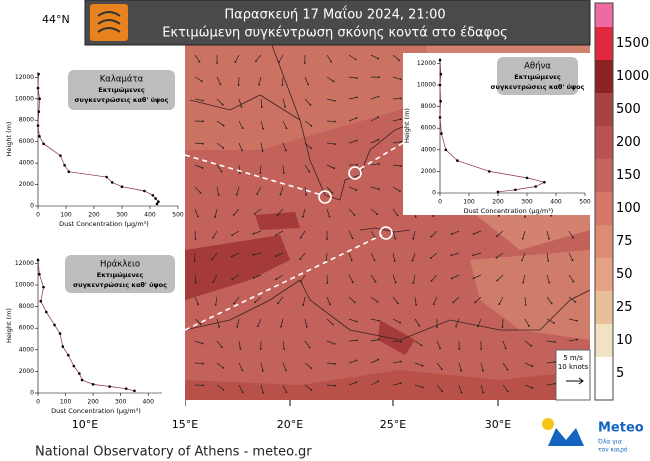  What do you see at coordinates (566, 437) in the screenshot?
I see `logo-mark` at bounding box center [566, 437].